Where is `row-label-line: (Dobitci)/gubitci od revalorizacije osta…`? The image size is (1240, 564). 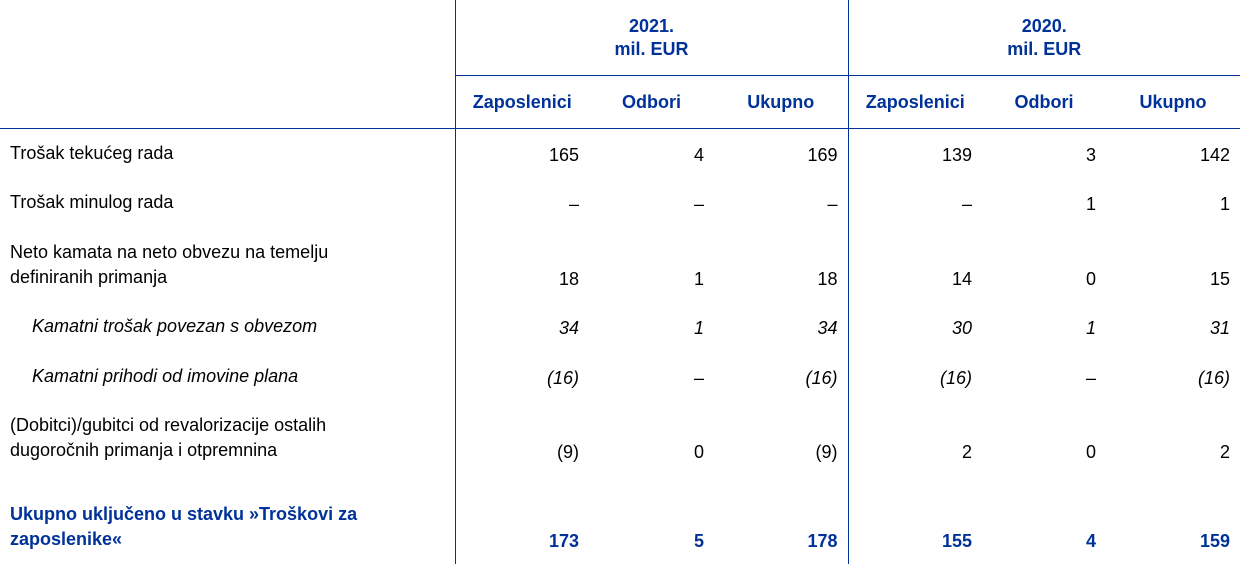
row-label-line: (Dobitci)/gubitci od revalorizacije osta… is located at coordinates (168, 425).